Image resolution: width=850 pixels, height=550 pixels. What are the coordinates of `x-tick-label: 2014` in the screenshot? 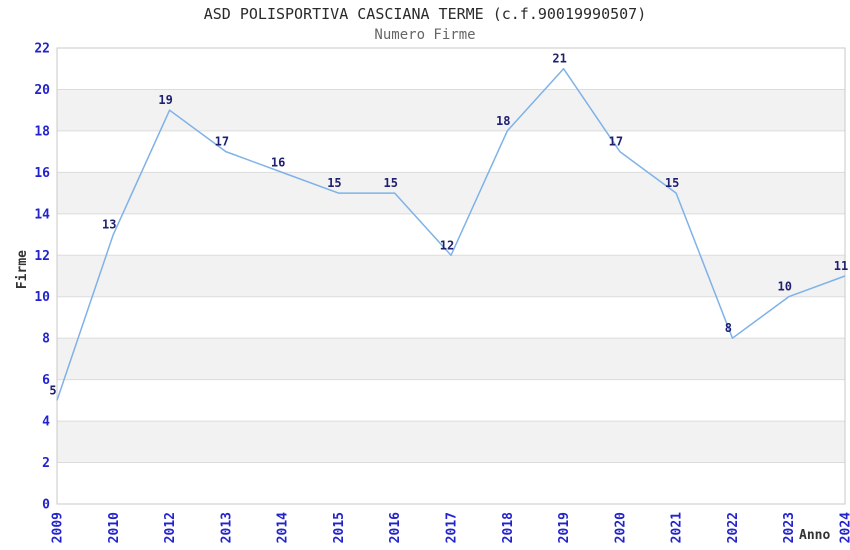 It's located at (283, 527).